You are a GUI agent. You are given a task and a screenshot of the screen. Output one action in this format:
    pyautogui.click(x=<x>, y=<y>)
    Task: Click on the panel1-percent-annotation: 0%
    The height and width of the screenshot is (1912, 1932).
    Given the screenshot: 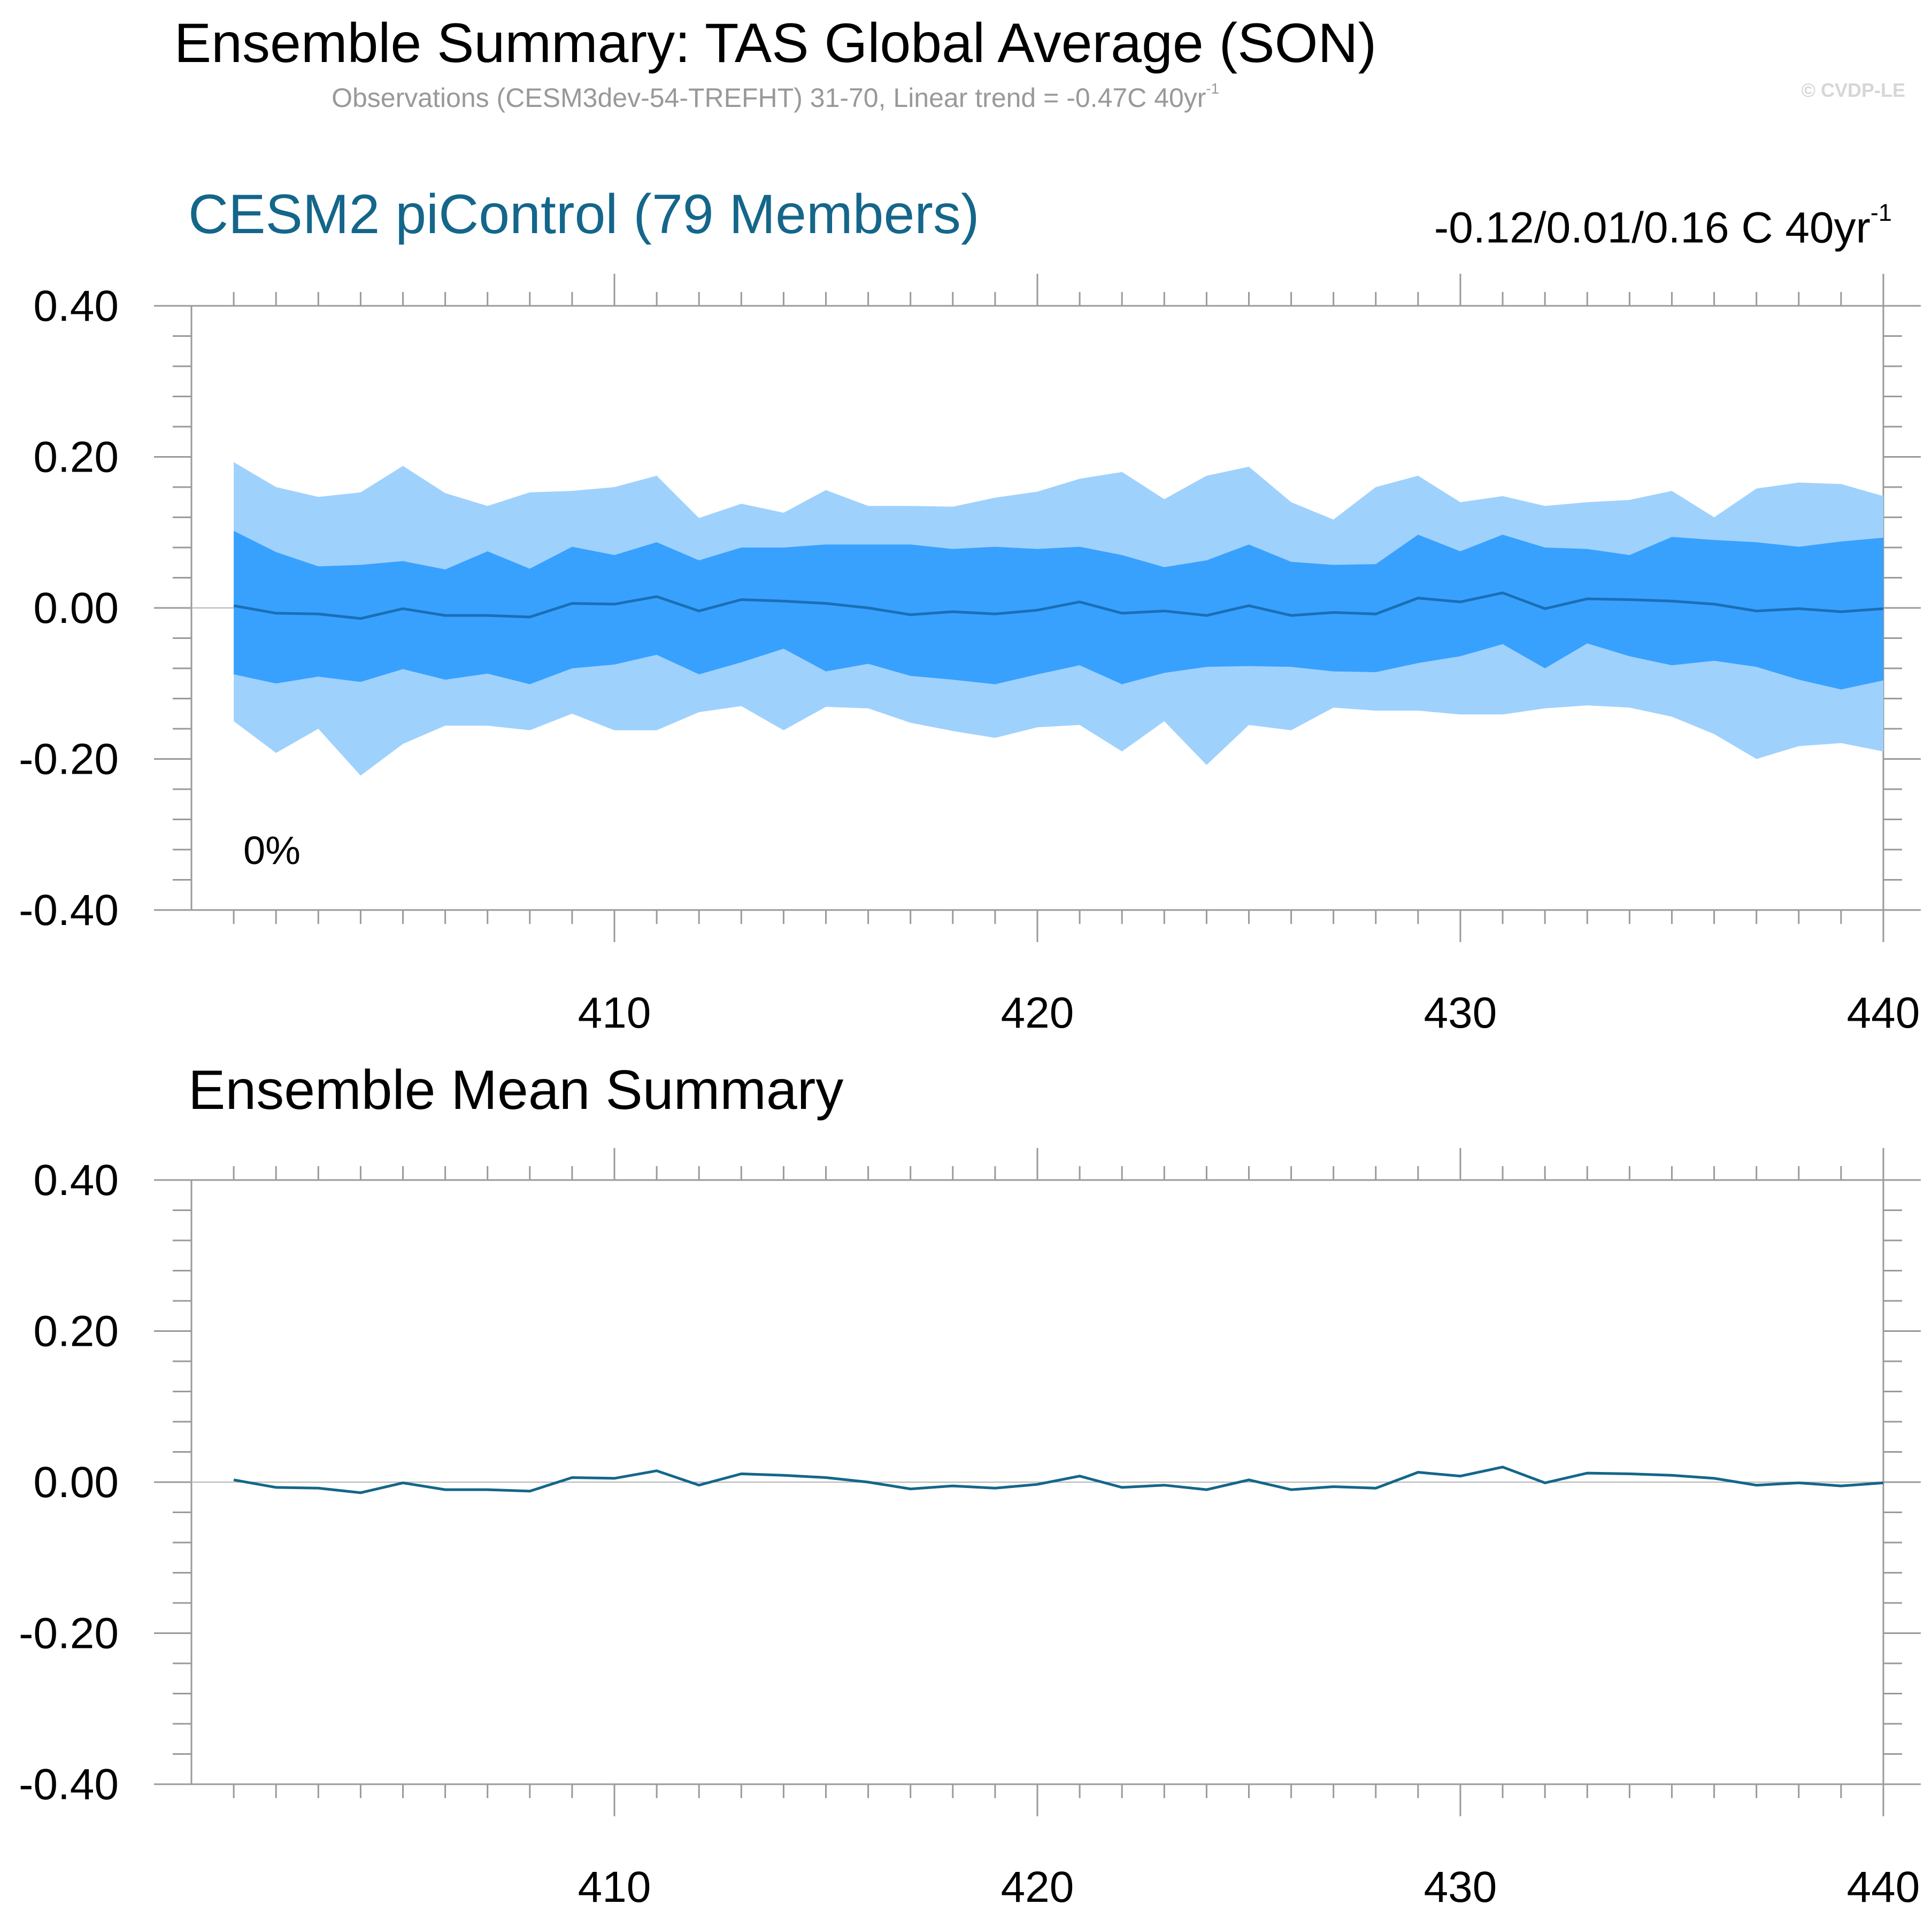 What is the action you would take?
    pyautogui.click(x=272, y=850)
    